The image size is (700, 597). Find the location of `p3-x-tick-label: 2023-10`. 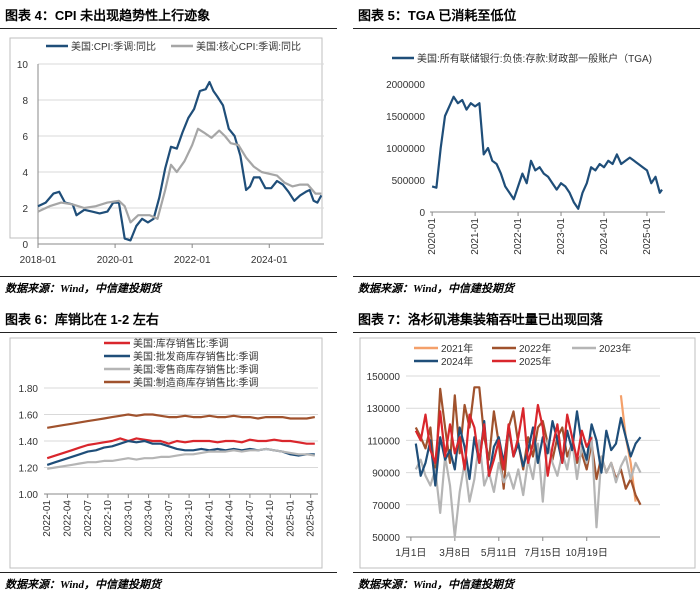

p3-x-tick-label: 2023-10 is located at coordinates (189, 518).